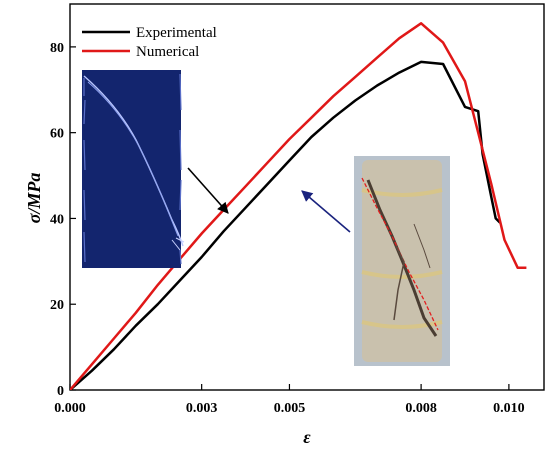 The height and width of the screenshot is (457, 550). What do you see at coordinates (34, 198) in the screenshot?
I see `y-axis-label: σ/MPa` at bounding box center [34, 198].